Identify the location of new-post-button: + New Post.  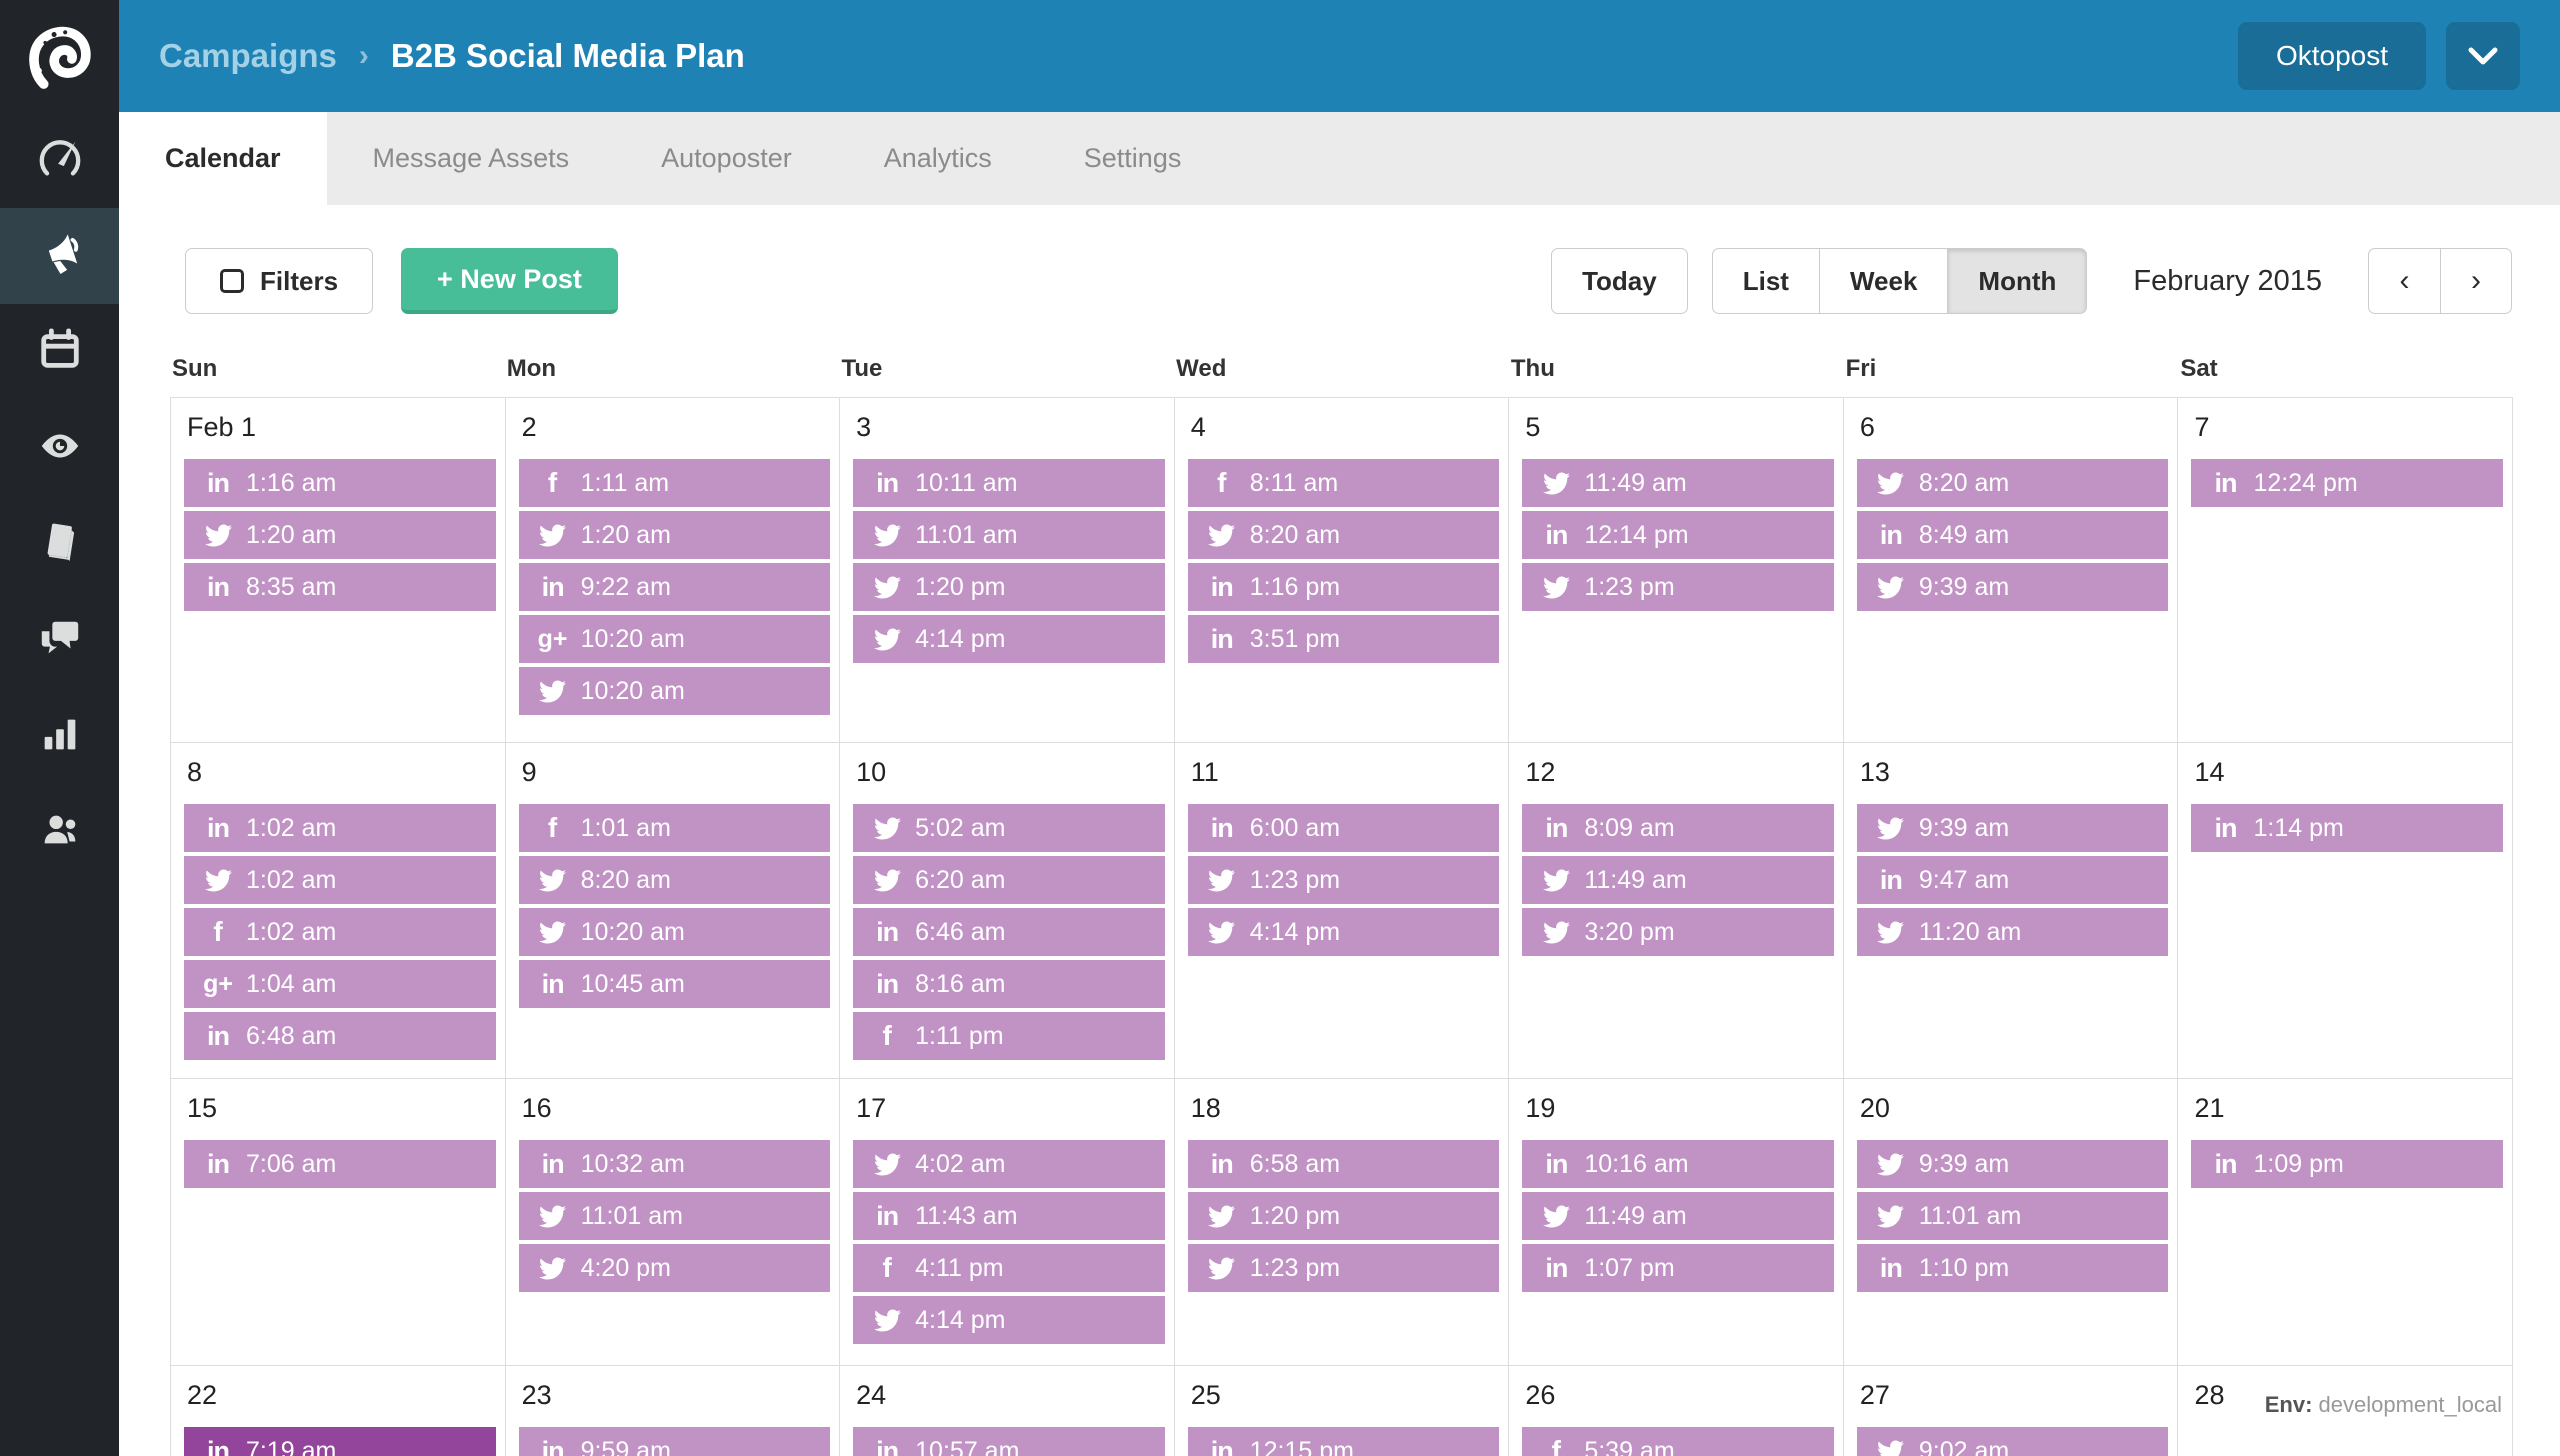
(509, 281).